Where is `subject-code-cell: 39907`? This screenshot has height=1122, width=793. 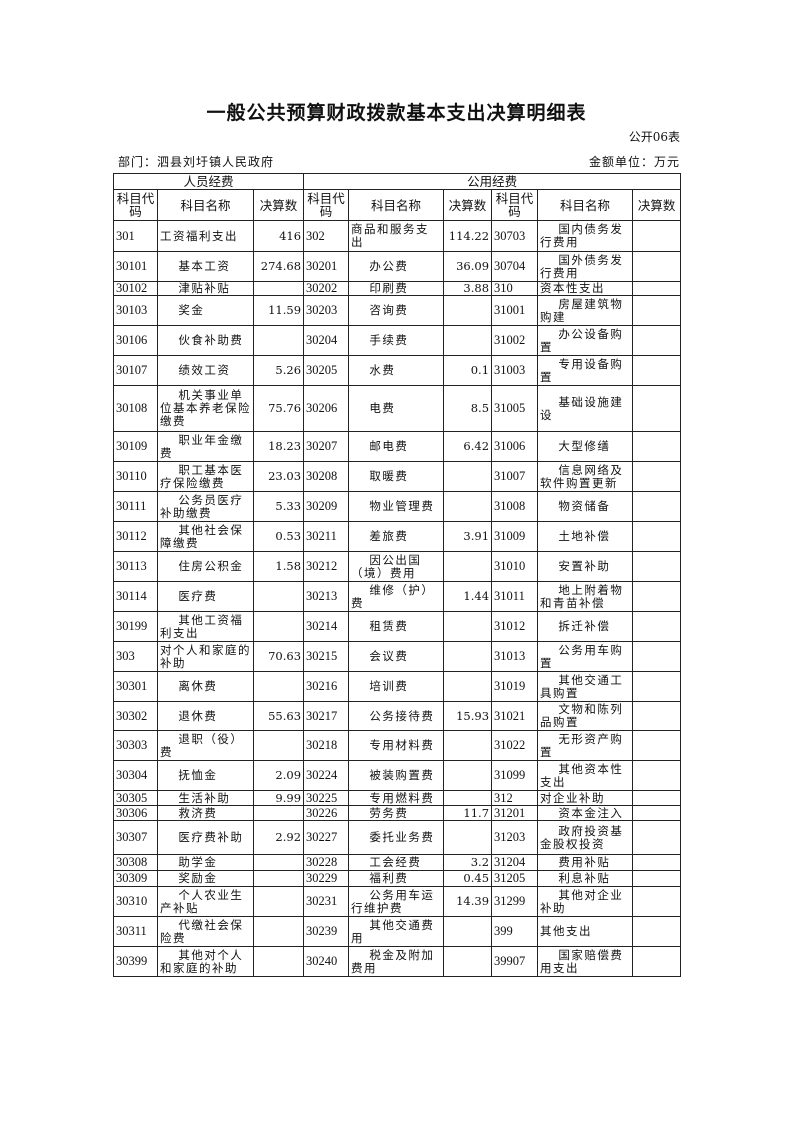 subject-code-cell: 39907 is located at coordinates (515, 961).